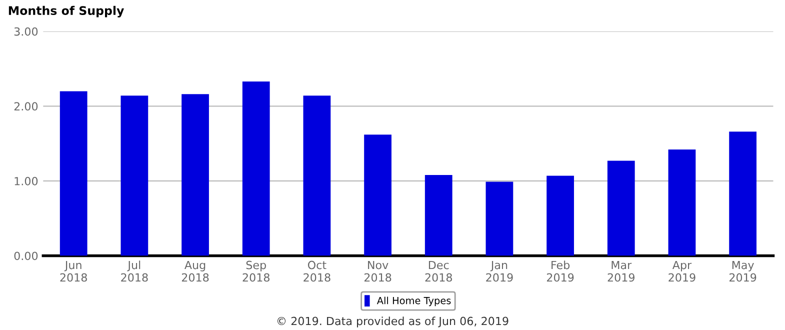  What do you see at coordinates (392, 322) in the screenshot?
I see `text: © 2019. Data provided as of Jun 06, 2019` at bounding box center [392, 322].